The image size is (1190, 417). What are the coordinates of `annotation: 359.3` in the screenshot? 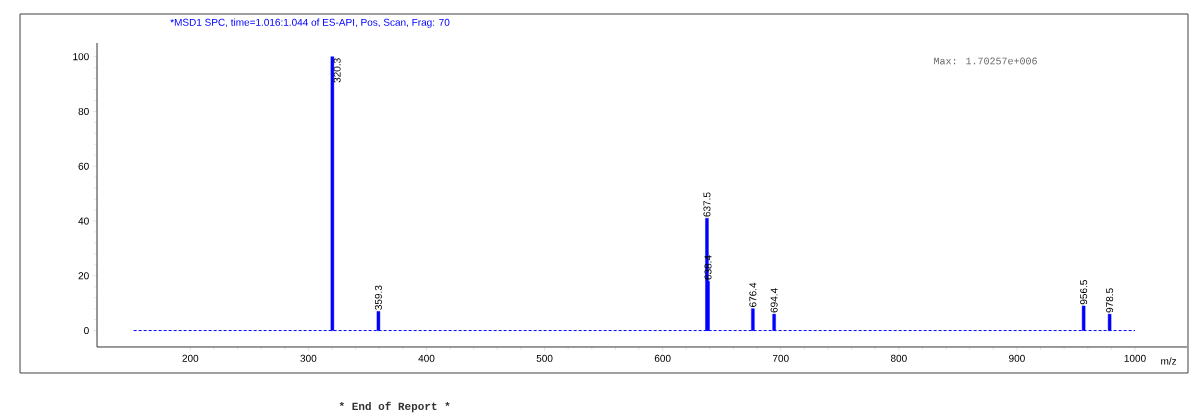 It's located at (378, 297).